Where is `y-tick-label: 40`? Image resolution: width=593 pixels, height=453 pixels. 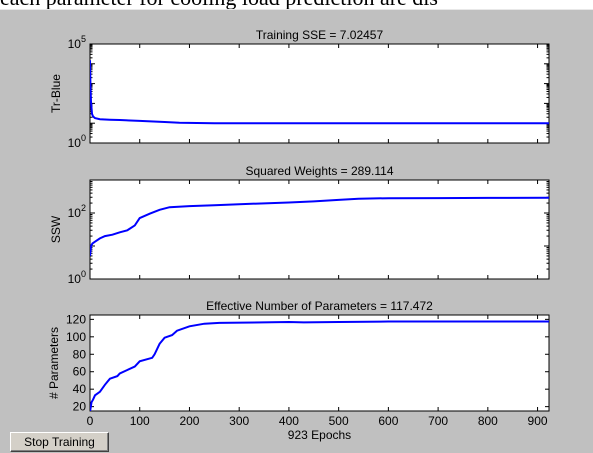 y-tick-label: 40 is located at coordinates (80, 389).